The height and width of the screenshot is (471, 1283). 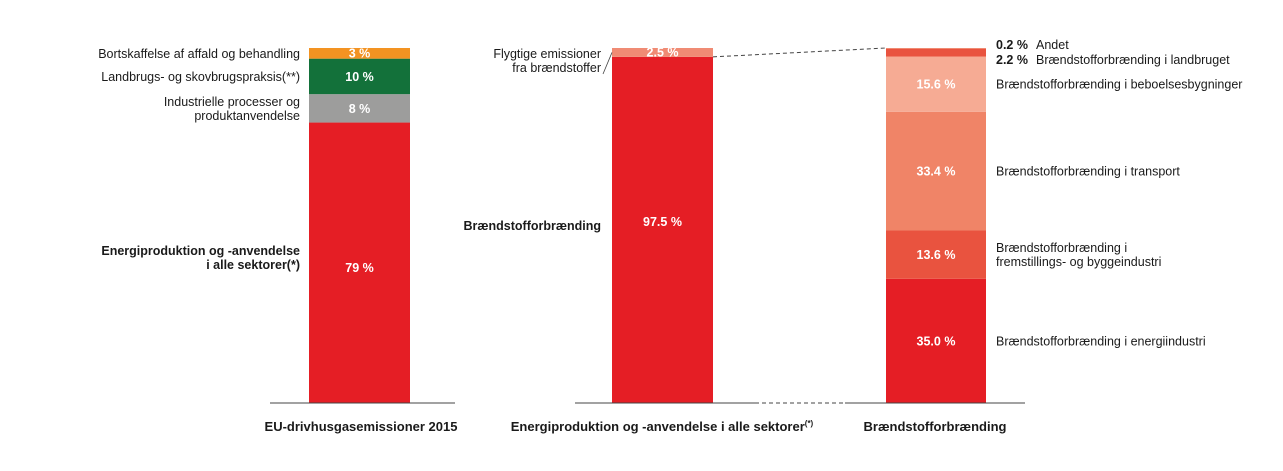 I want to click on category-label: Brændstofforbrænding i landbruget, so click(x=1133, y=60).